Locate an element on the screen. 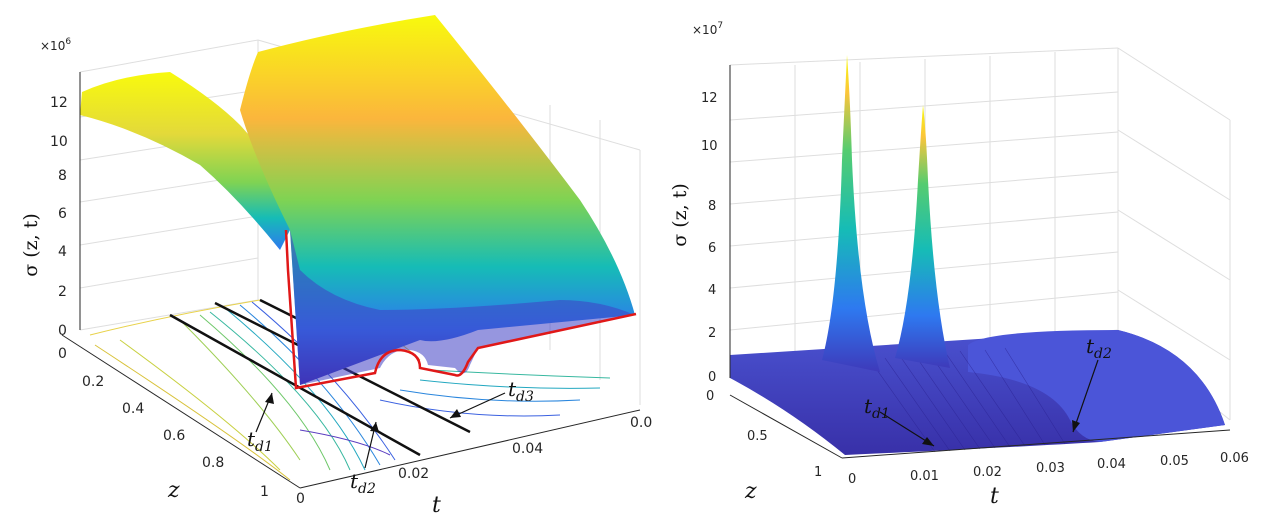 Image resolution: width=1280 pixels, height=524 pixels. left-z-tick: 0.2 is located at coordinates (93, 382).